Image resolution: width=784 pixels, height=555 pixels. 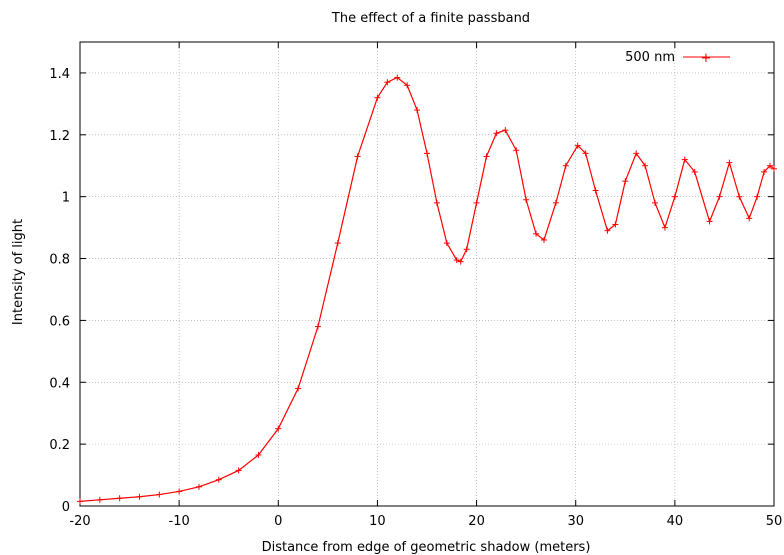 What do you see at coordinates (66, 507) in the screenshot?
I see `y-tick-label: 0` at bounding box center [66, 507].